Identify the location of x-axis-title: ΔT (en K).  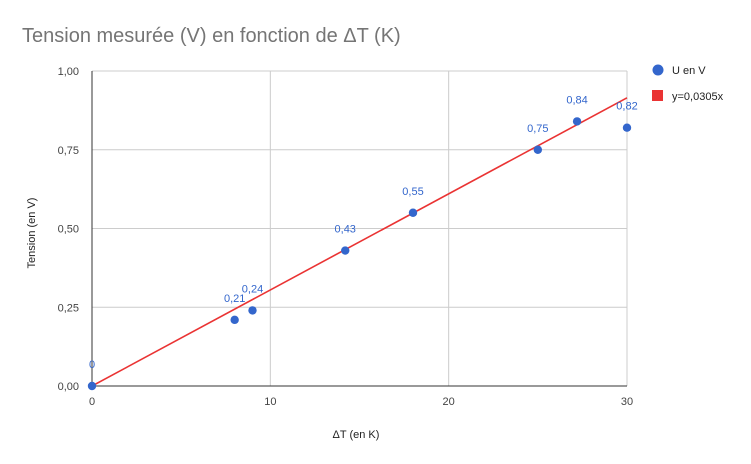
(356, 435).